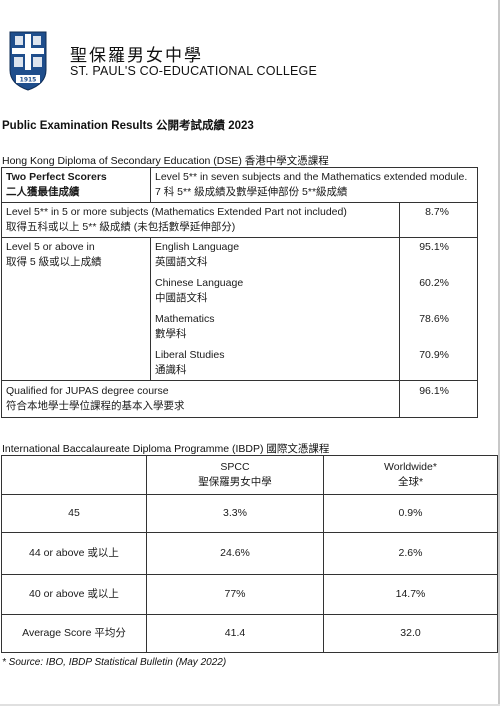 Image resolution: width=500 pixels, height=706 pixels. Describe the element at coordinates (410, 513) in the screenshot. I see `world-value: 0.9%` at that location.